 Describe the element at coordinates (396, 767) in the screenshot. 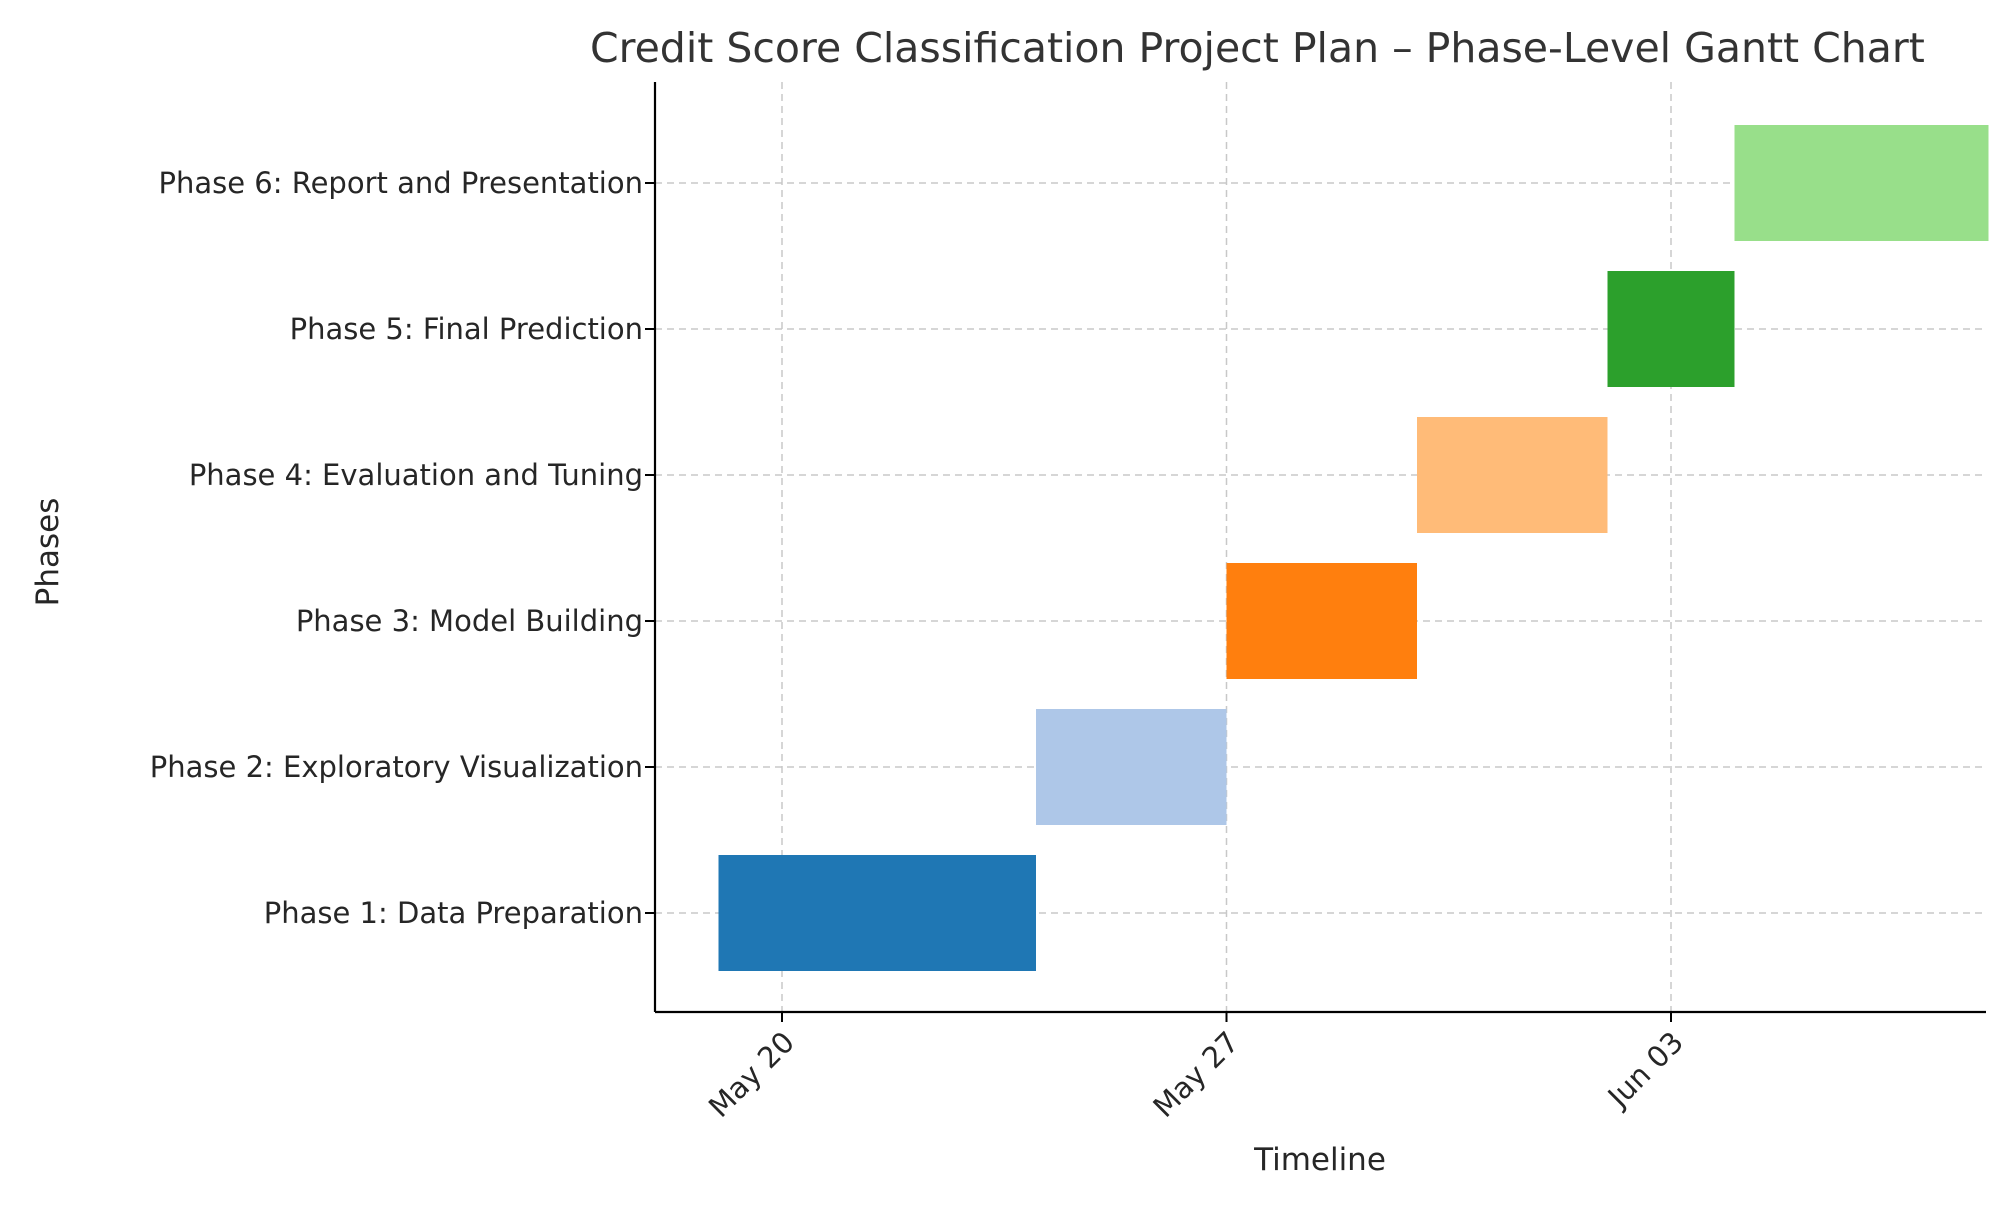

I see `y-tick-label: Phase 2: Exploratory Visualization` at that location.